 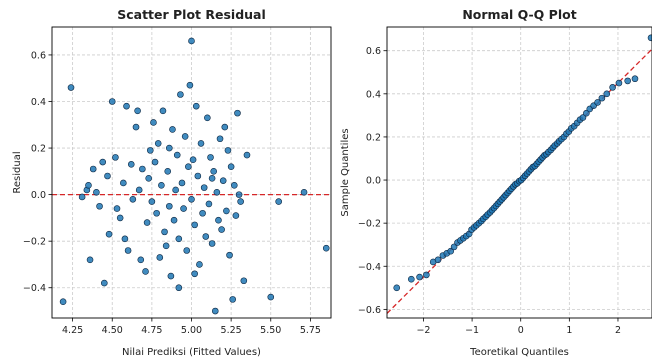 What do you see at coordinates (191, 352) in the screenshot?
I see `x-axis-label: Nilai Prediksi (Fitted Values)` at bounding box center [191, 352].